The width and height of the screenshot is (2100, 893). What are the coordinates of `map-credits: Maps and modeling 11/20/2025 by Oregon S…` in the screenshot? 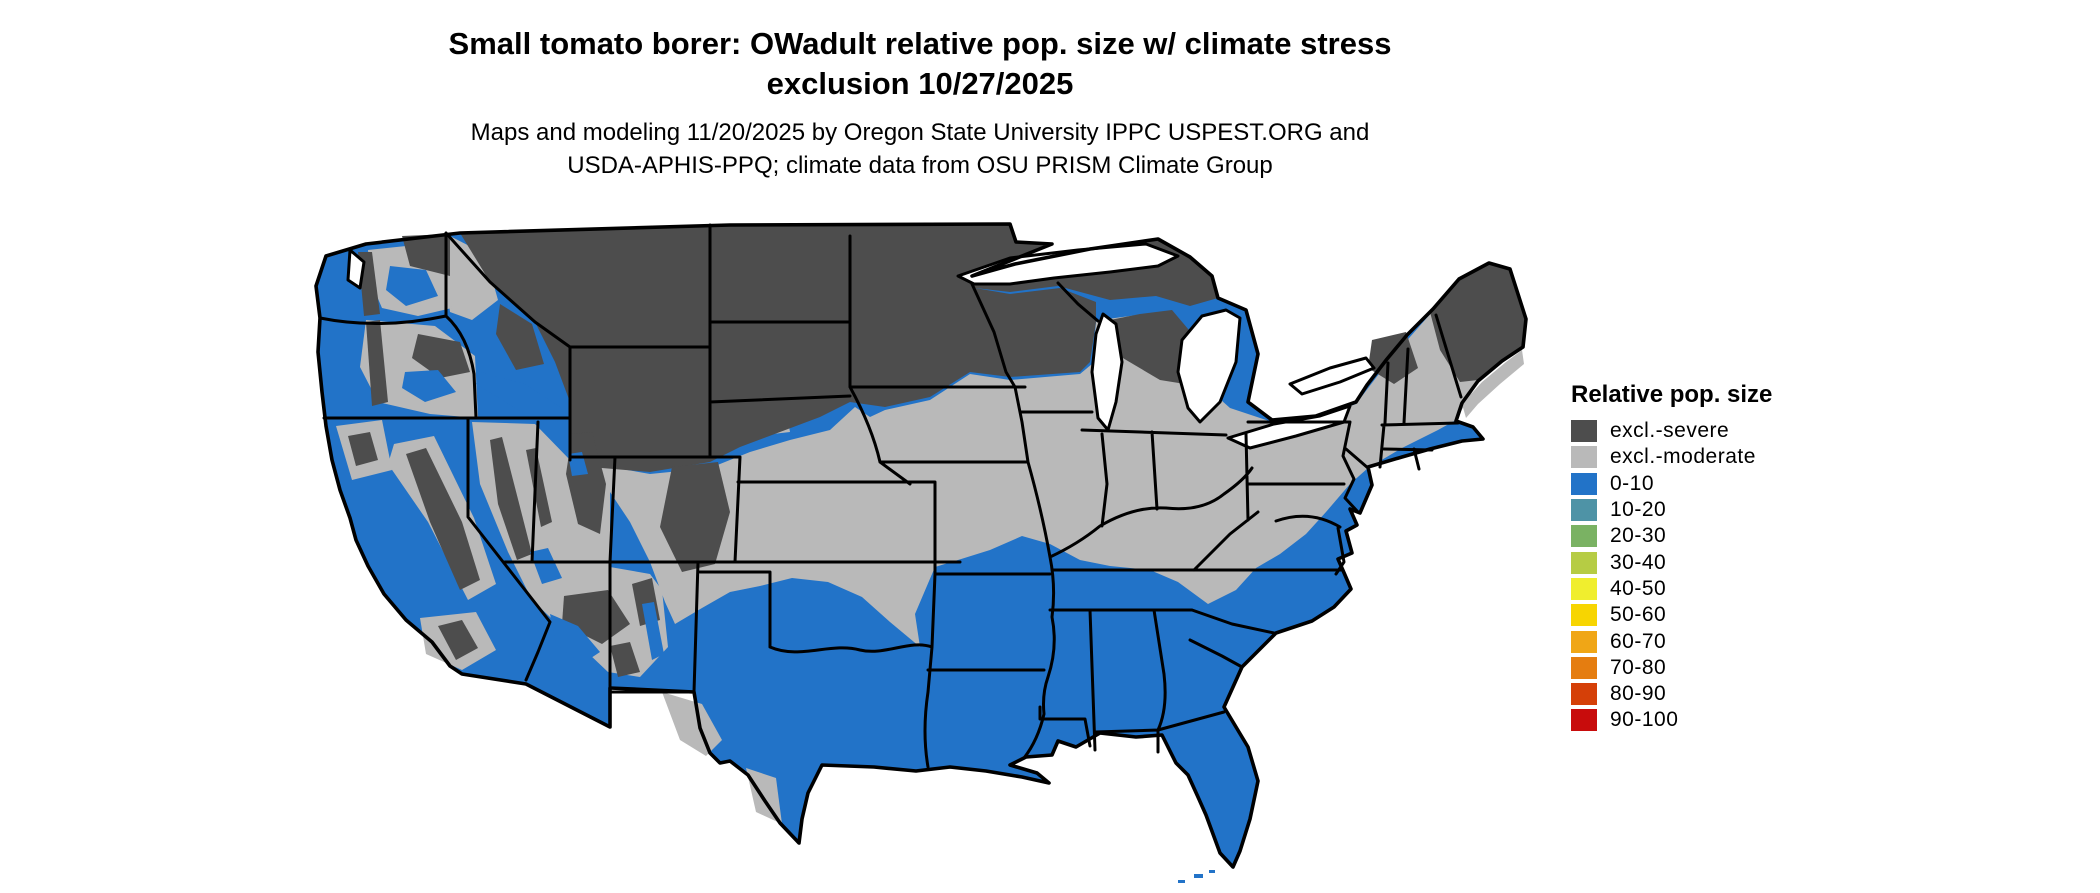 It's located at (920, 149).